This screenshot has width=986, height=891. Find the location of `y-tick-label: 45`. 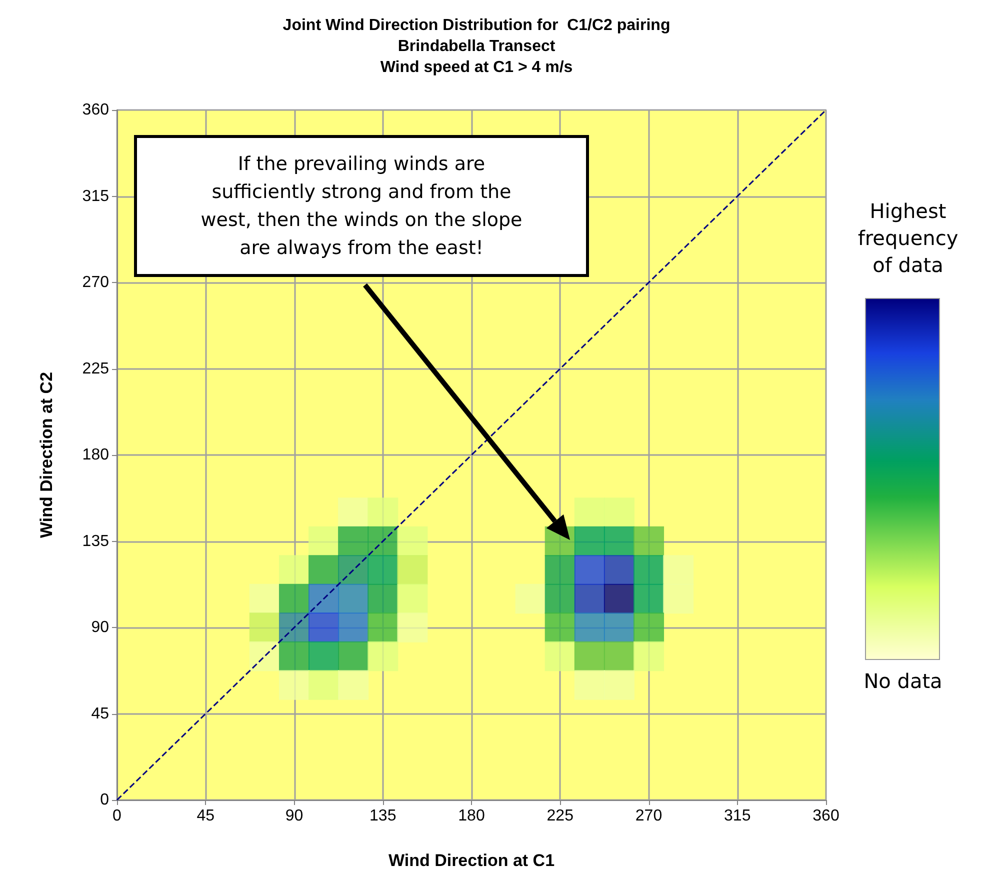

y-tick-label: 45 is located at coordinates (100, 713).